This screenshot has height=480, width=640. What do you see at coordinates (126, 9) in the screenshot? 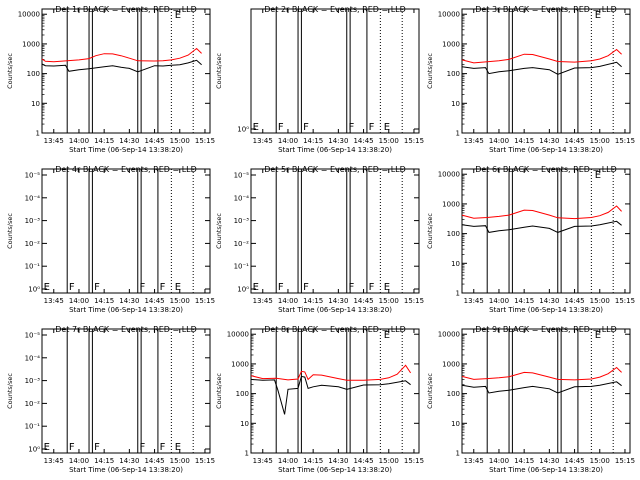
I see `panel-title: Det 1r BLACK = Events, RED = LLD` at bounding box center [126, 9].